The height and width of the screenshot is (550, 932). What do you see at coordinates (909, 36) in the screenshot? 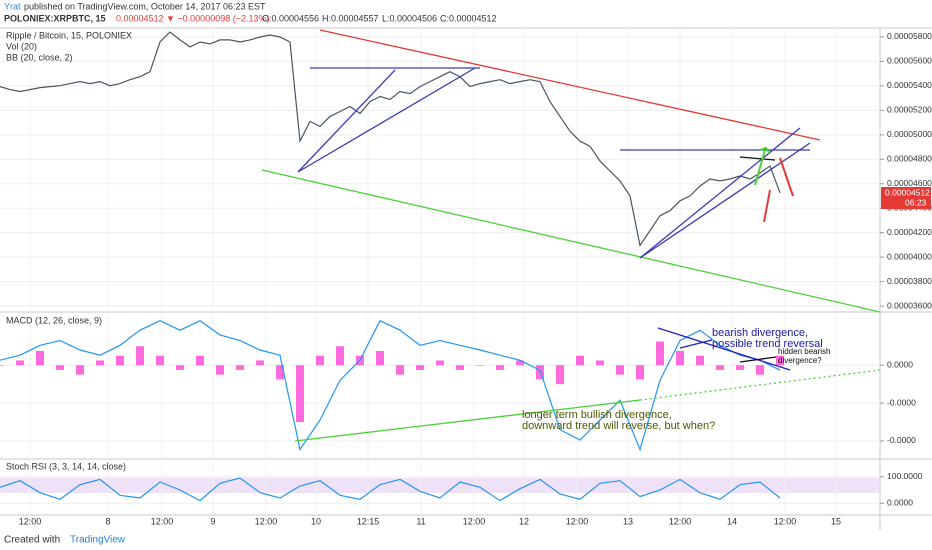
I see `y-tick-label: 0.00005800` at bounding box center [909, 36].